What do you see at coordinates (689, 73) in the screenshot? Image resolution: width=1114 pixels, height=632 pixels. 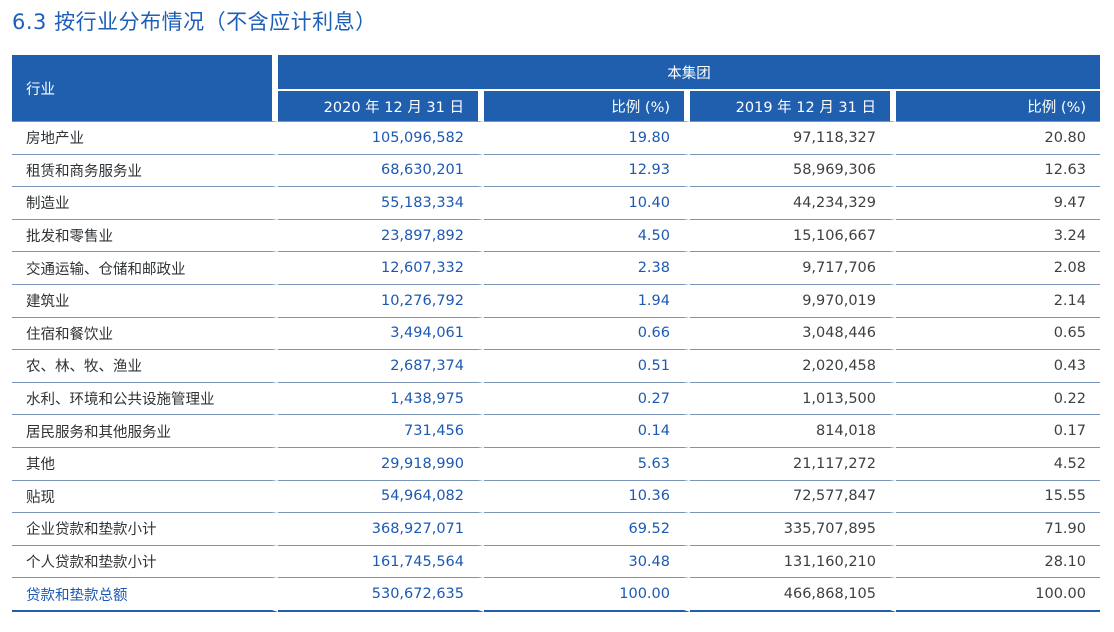 I see `group-column-header: 本集团` at bounding box center [689, 73].